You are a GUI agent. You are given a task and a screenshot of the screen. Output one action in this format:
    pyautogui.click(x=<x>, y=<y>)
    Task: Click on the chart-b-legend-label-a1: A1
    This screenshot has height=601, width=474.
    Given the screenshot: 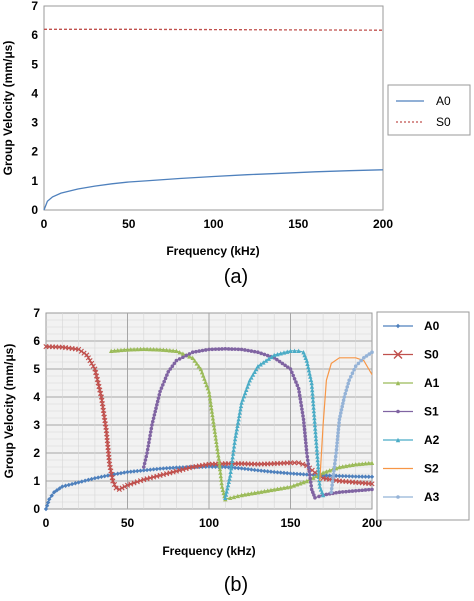 What is the action you would take?
    pyautogui.click(x=432, y=383)
    